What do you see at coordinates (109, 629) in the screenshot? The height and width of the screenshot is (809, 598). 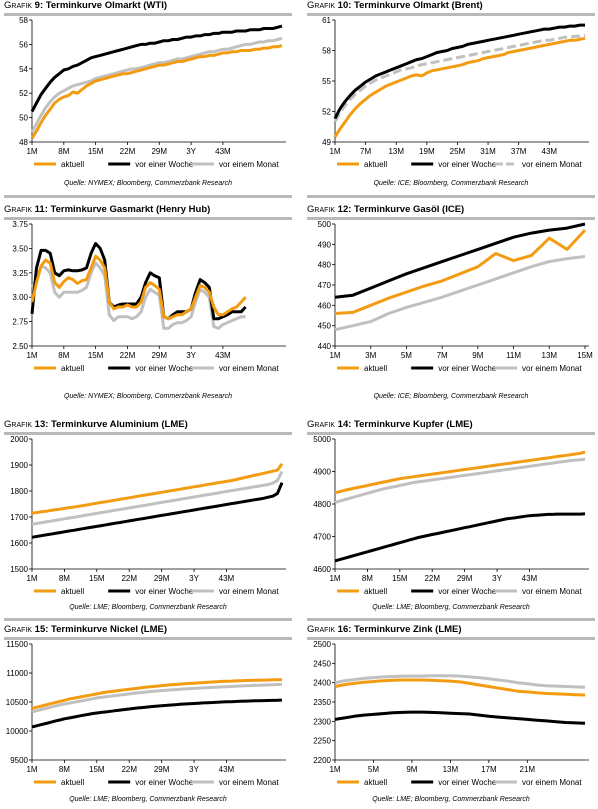 I see `chart-title-text: Terminkurve Nickel (LME)` at bounding box center [109, 629].